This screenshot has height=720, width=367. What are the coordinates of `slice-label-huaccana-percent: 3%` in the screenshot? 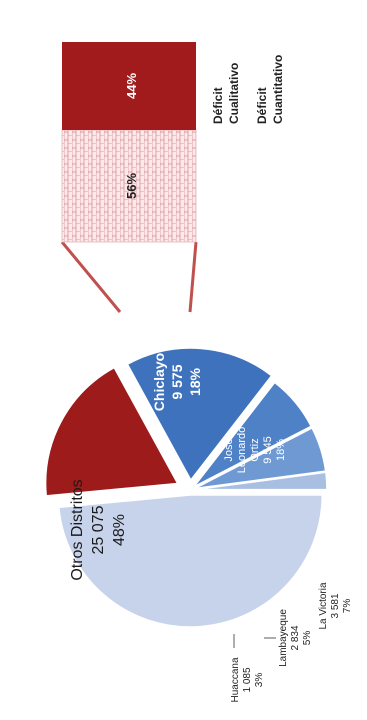 It's located at (259, 680).